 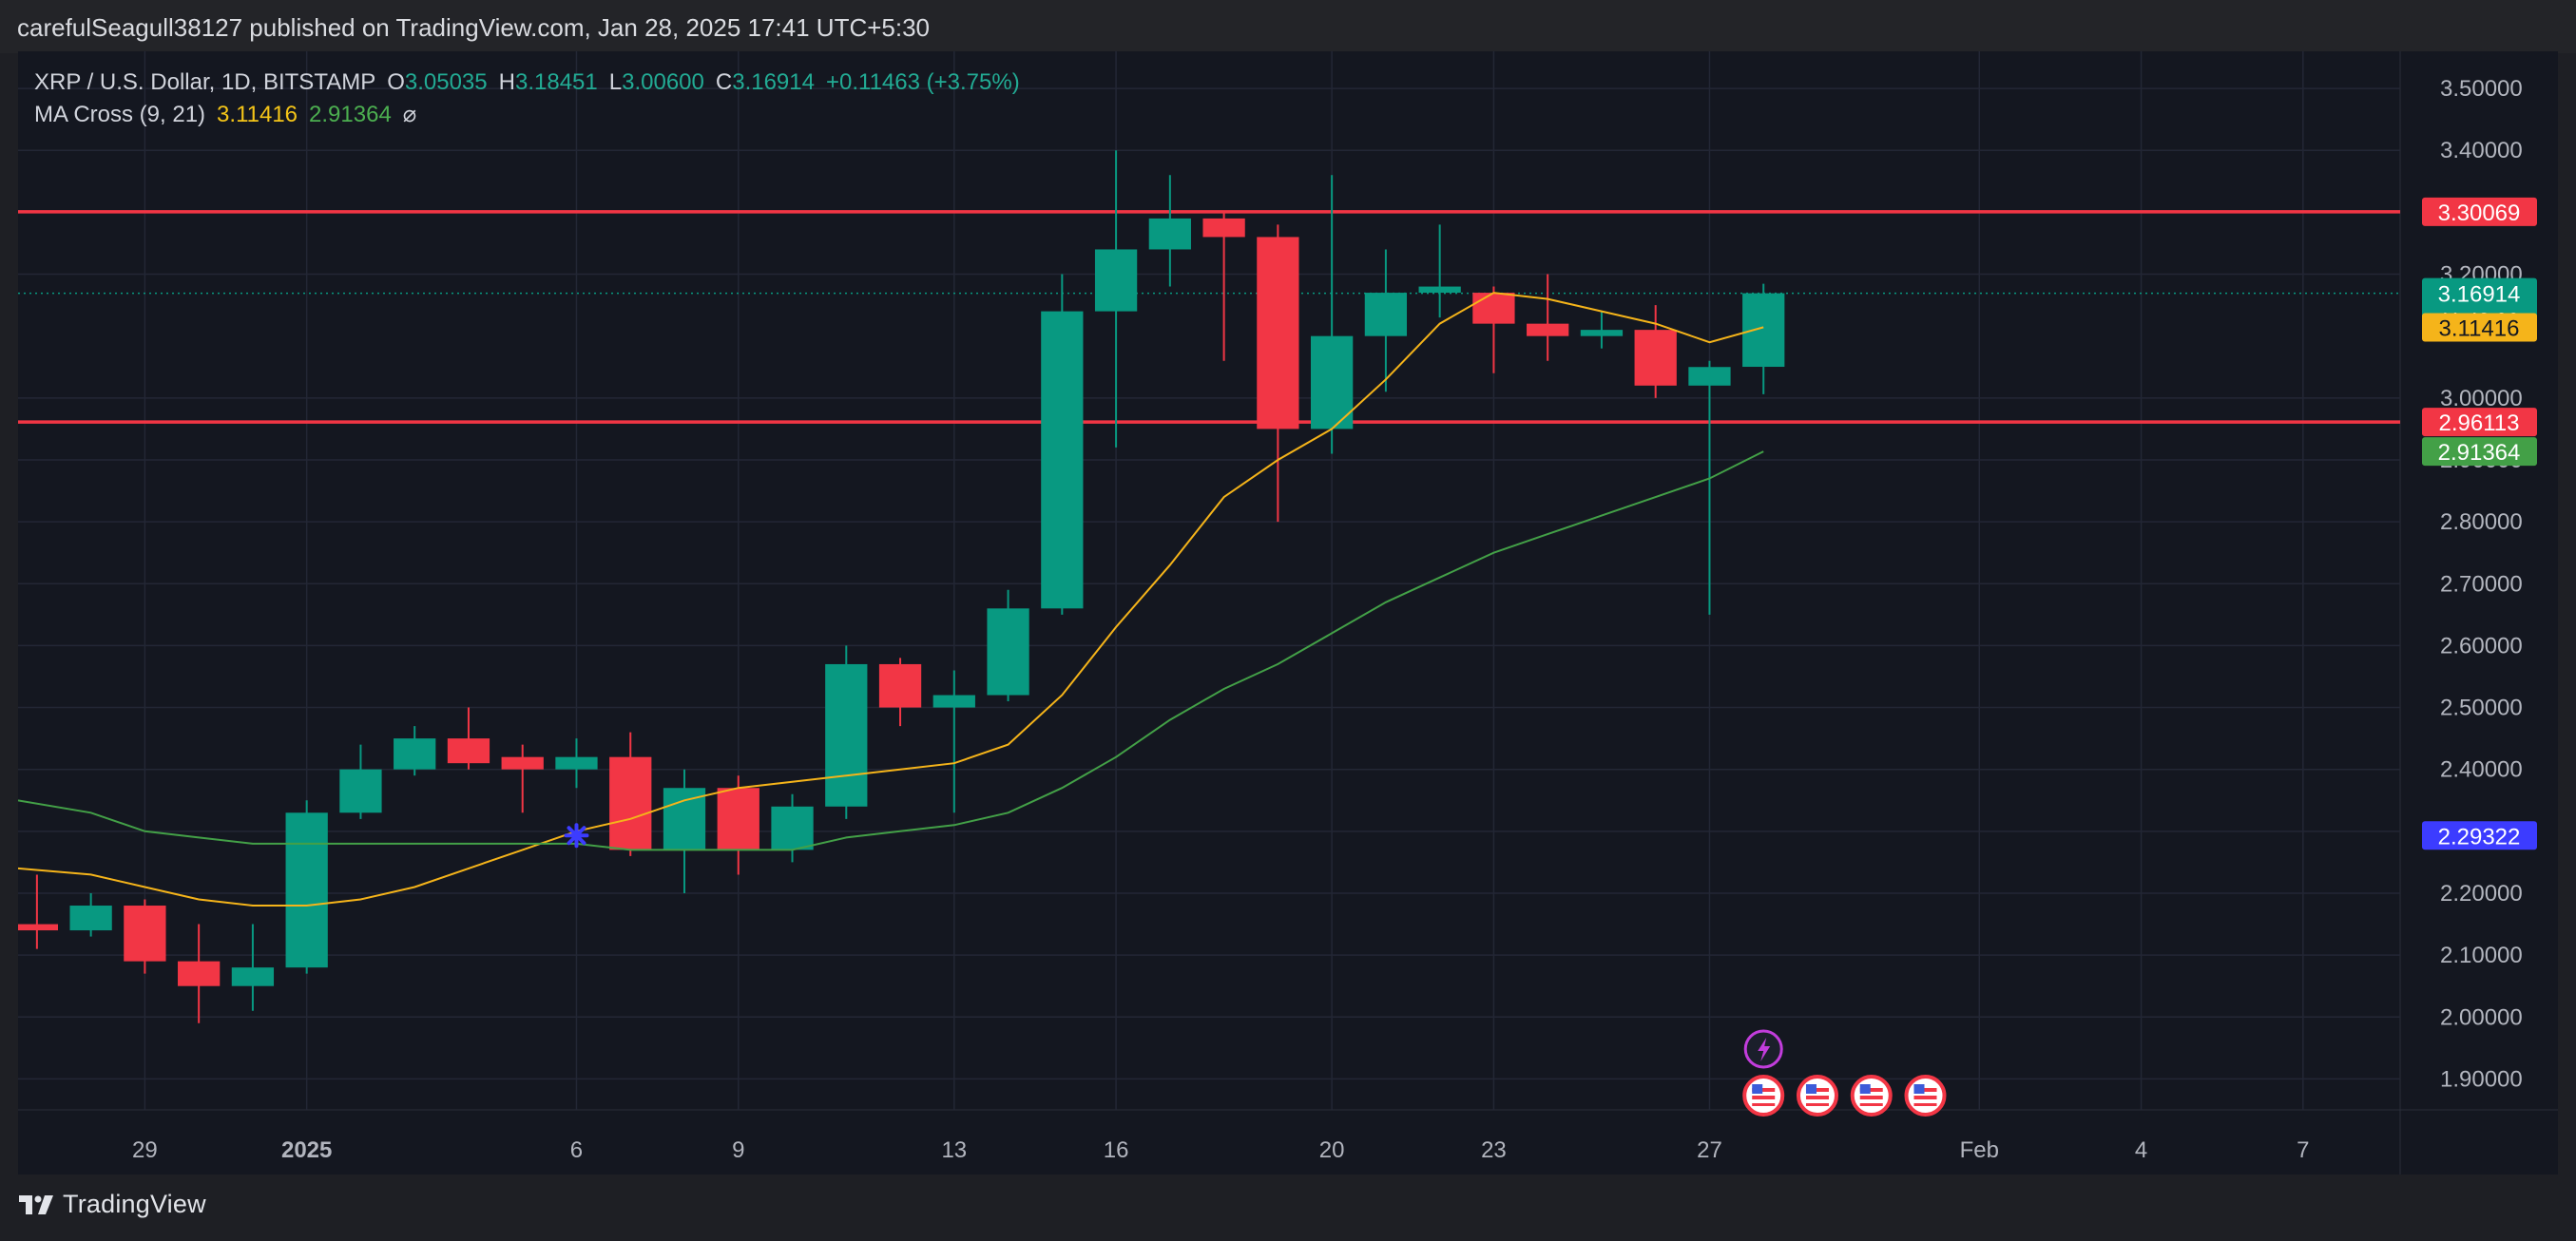 I want to click on tradingview-logo-icon, so click(x=36, y=1204).